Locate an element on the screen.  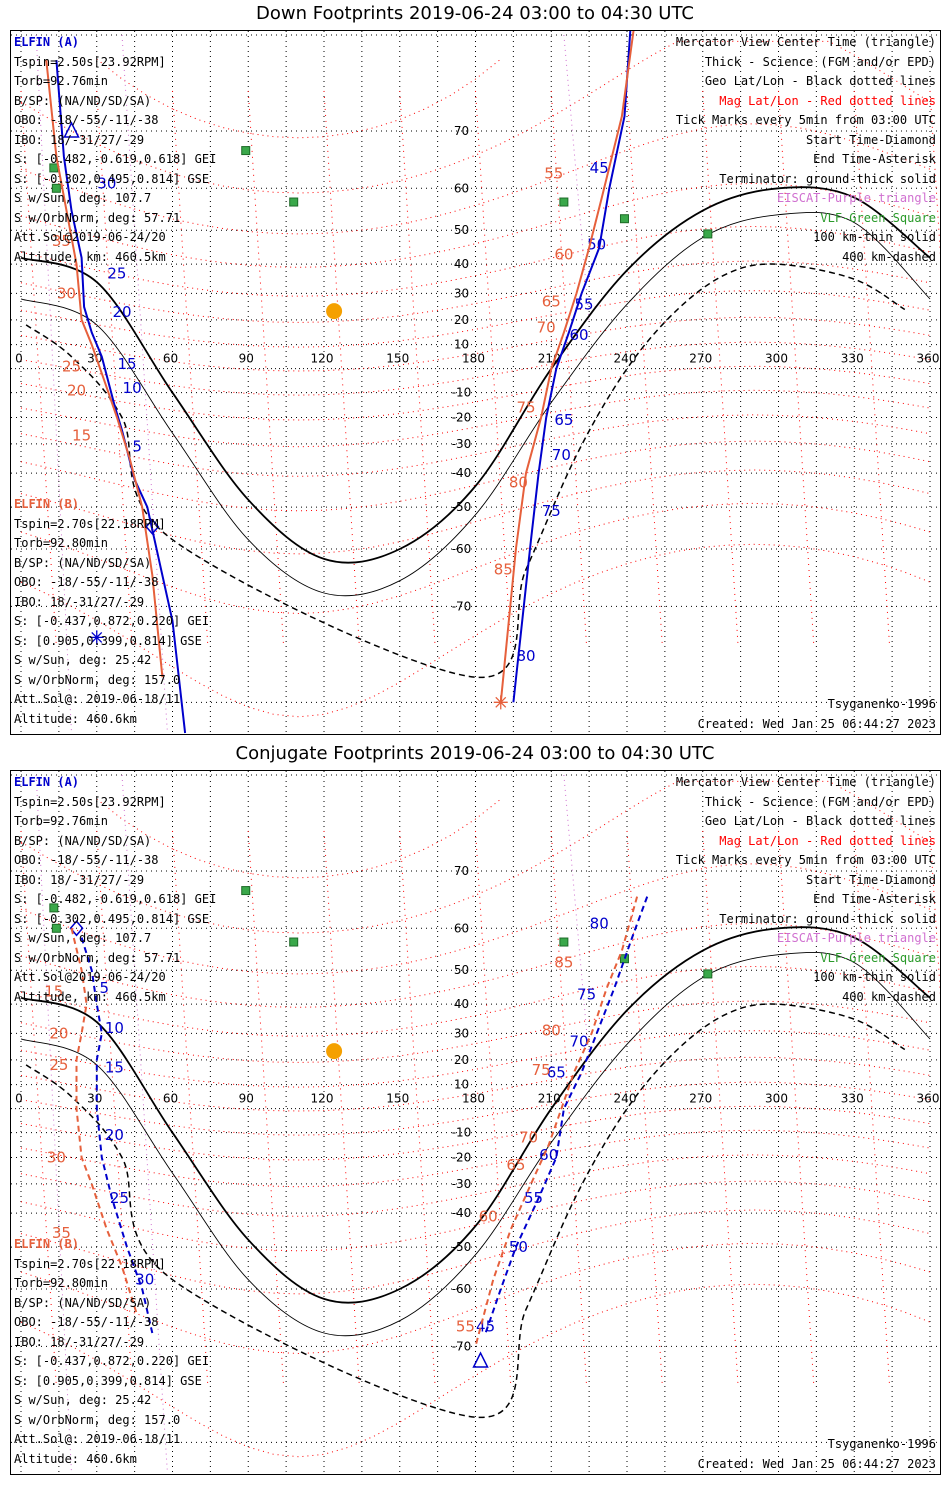
elfin-a-tick-label: 55 is located at coordinates (584, 304).